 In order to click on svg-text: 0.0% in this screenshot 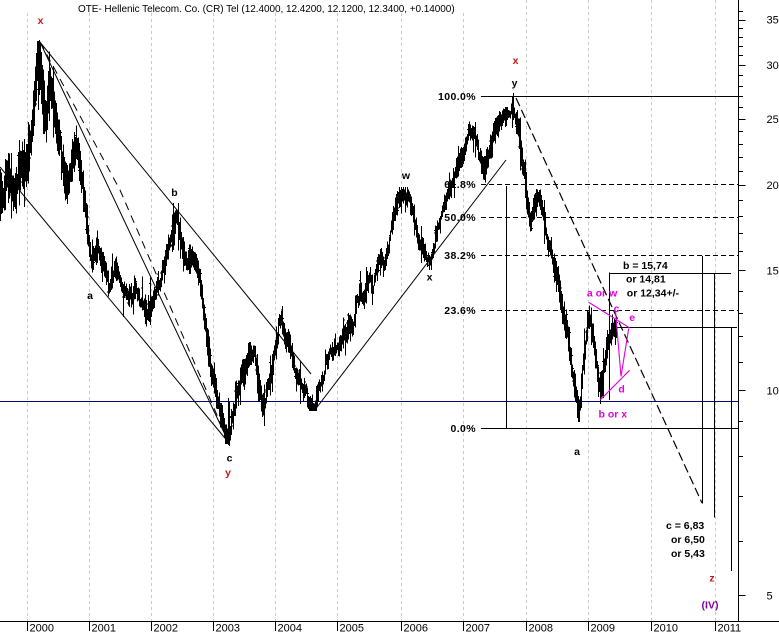, I will do `click(463, 429)`.